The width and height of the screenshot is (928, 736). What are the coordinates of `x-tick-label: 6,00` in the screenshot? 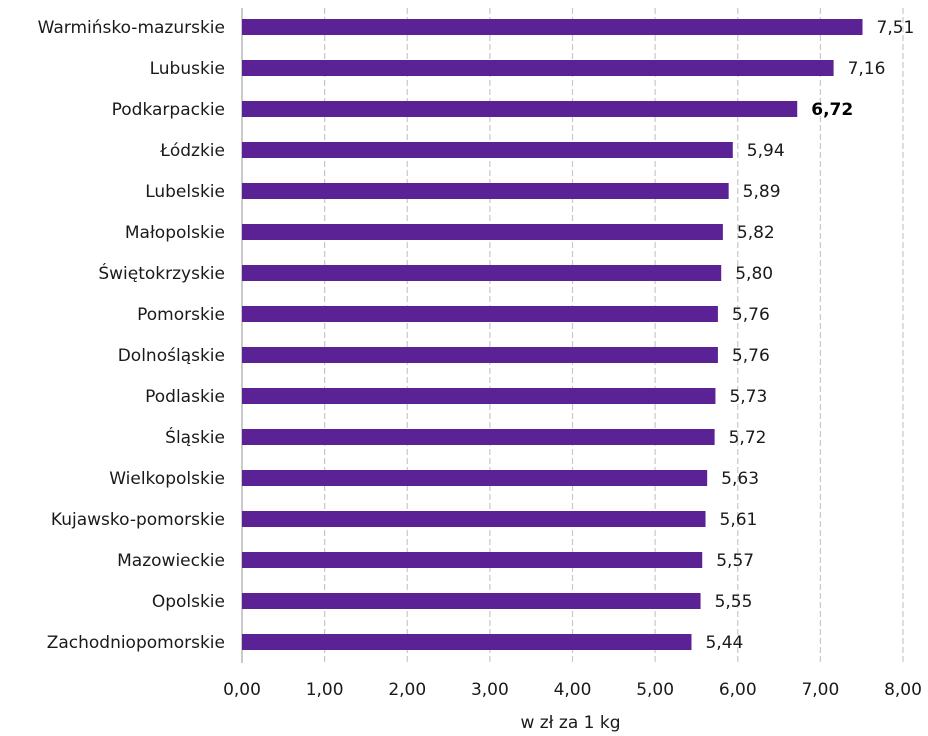 It's located at (738, 690).